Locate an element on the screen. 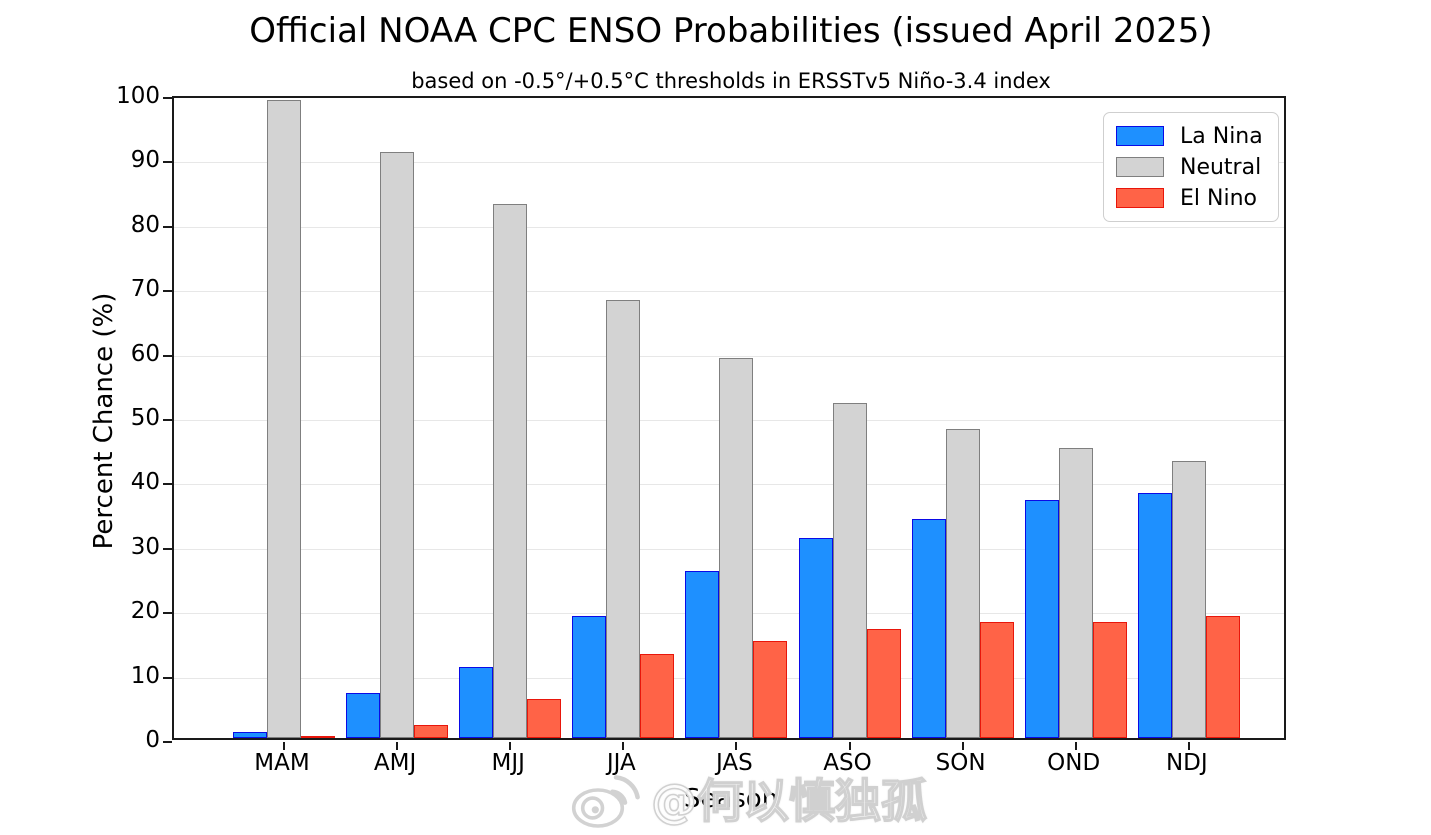 This screenshot has height=835, width=1431. y-tick-label-30: 30 is located at coordinates (145, 546).